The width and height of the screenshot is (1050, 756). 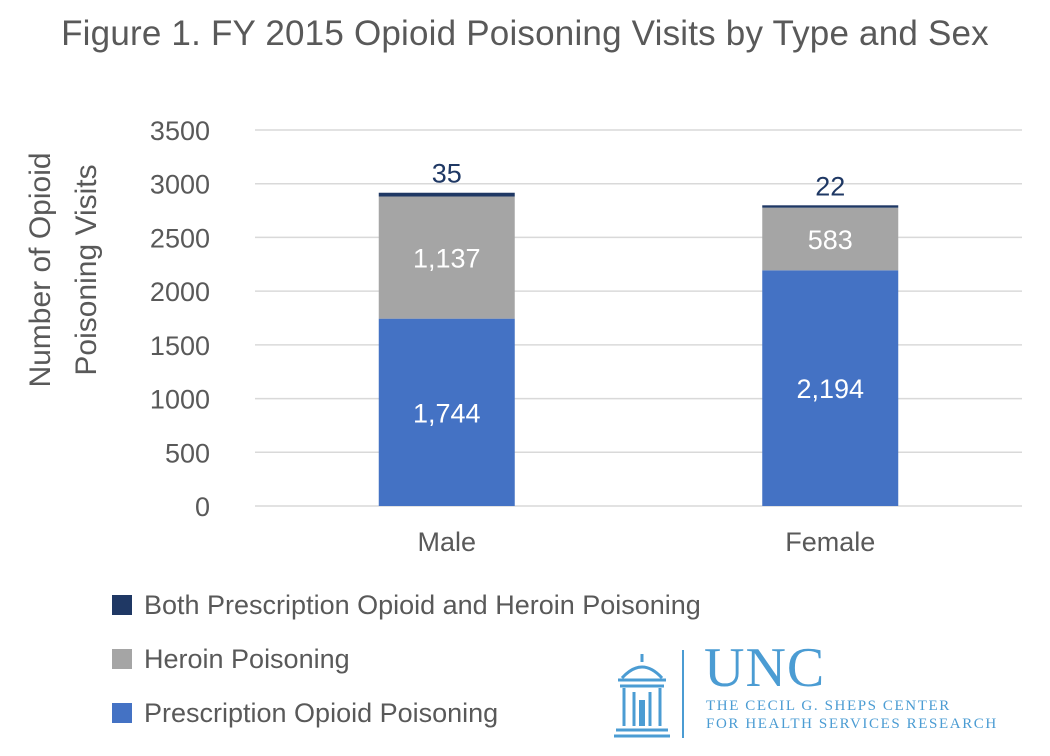 What do you see at coordinates (180, 292) in the screenshot?
I see `y-tick-label: 2000` at bounding box center [180, 292].